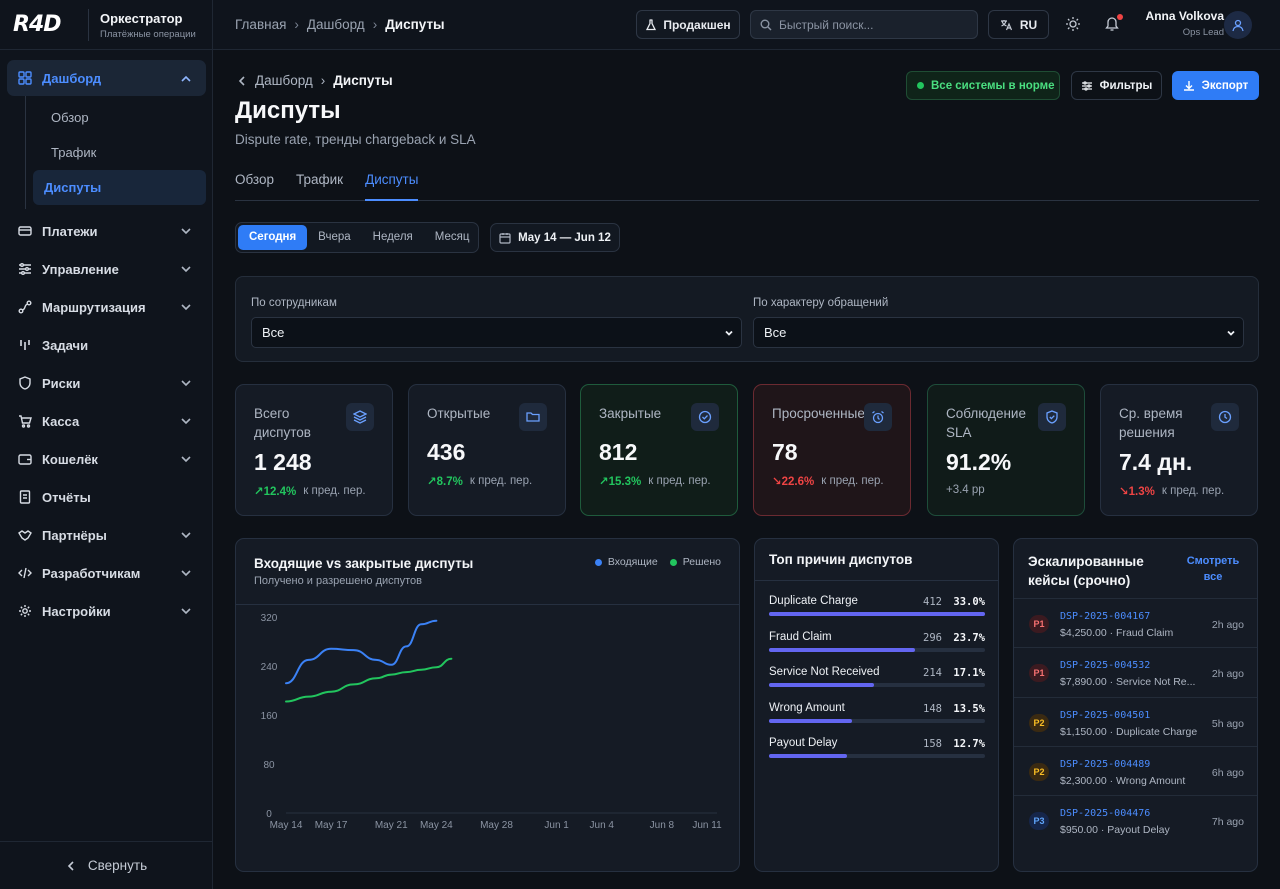 This screenshot has width=1280, height=889. Describe the element at coordinates (877, 646) in the screenshot. I see `reason-row: Fraud Claim 296 23.7%` at that location.